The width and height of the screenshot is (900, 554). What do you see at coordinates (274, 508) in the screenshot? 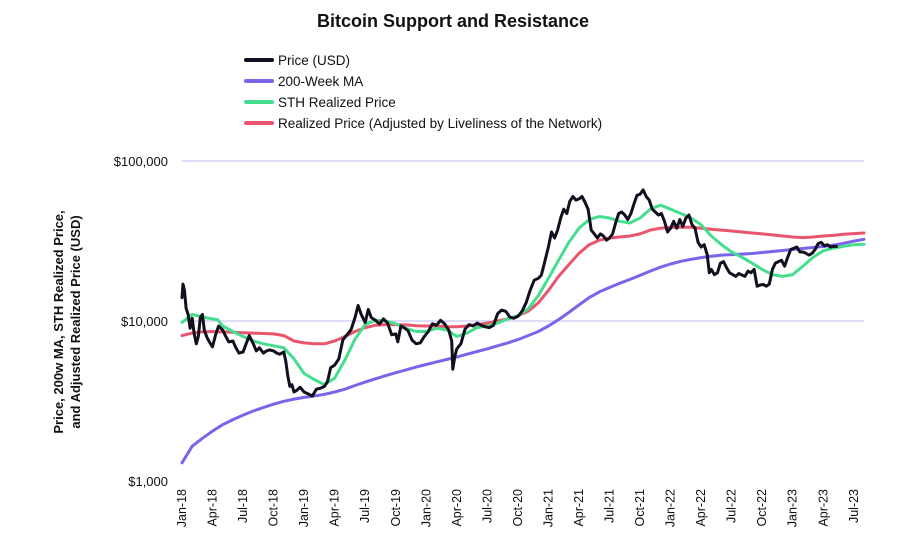
I see `x-tick-label-3: Oct-18` at bounding box center [274, 508].